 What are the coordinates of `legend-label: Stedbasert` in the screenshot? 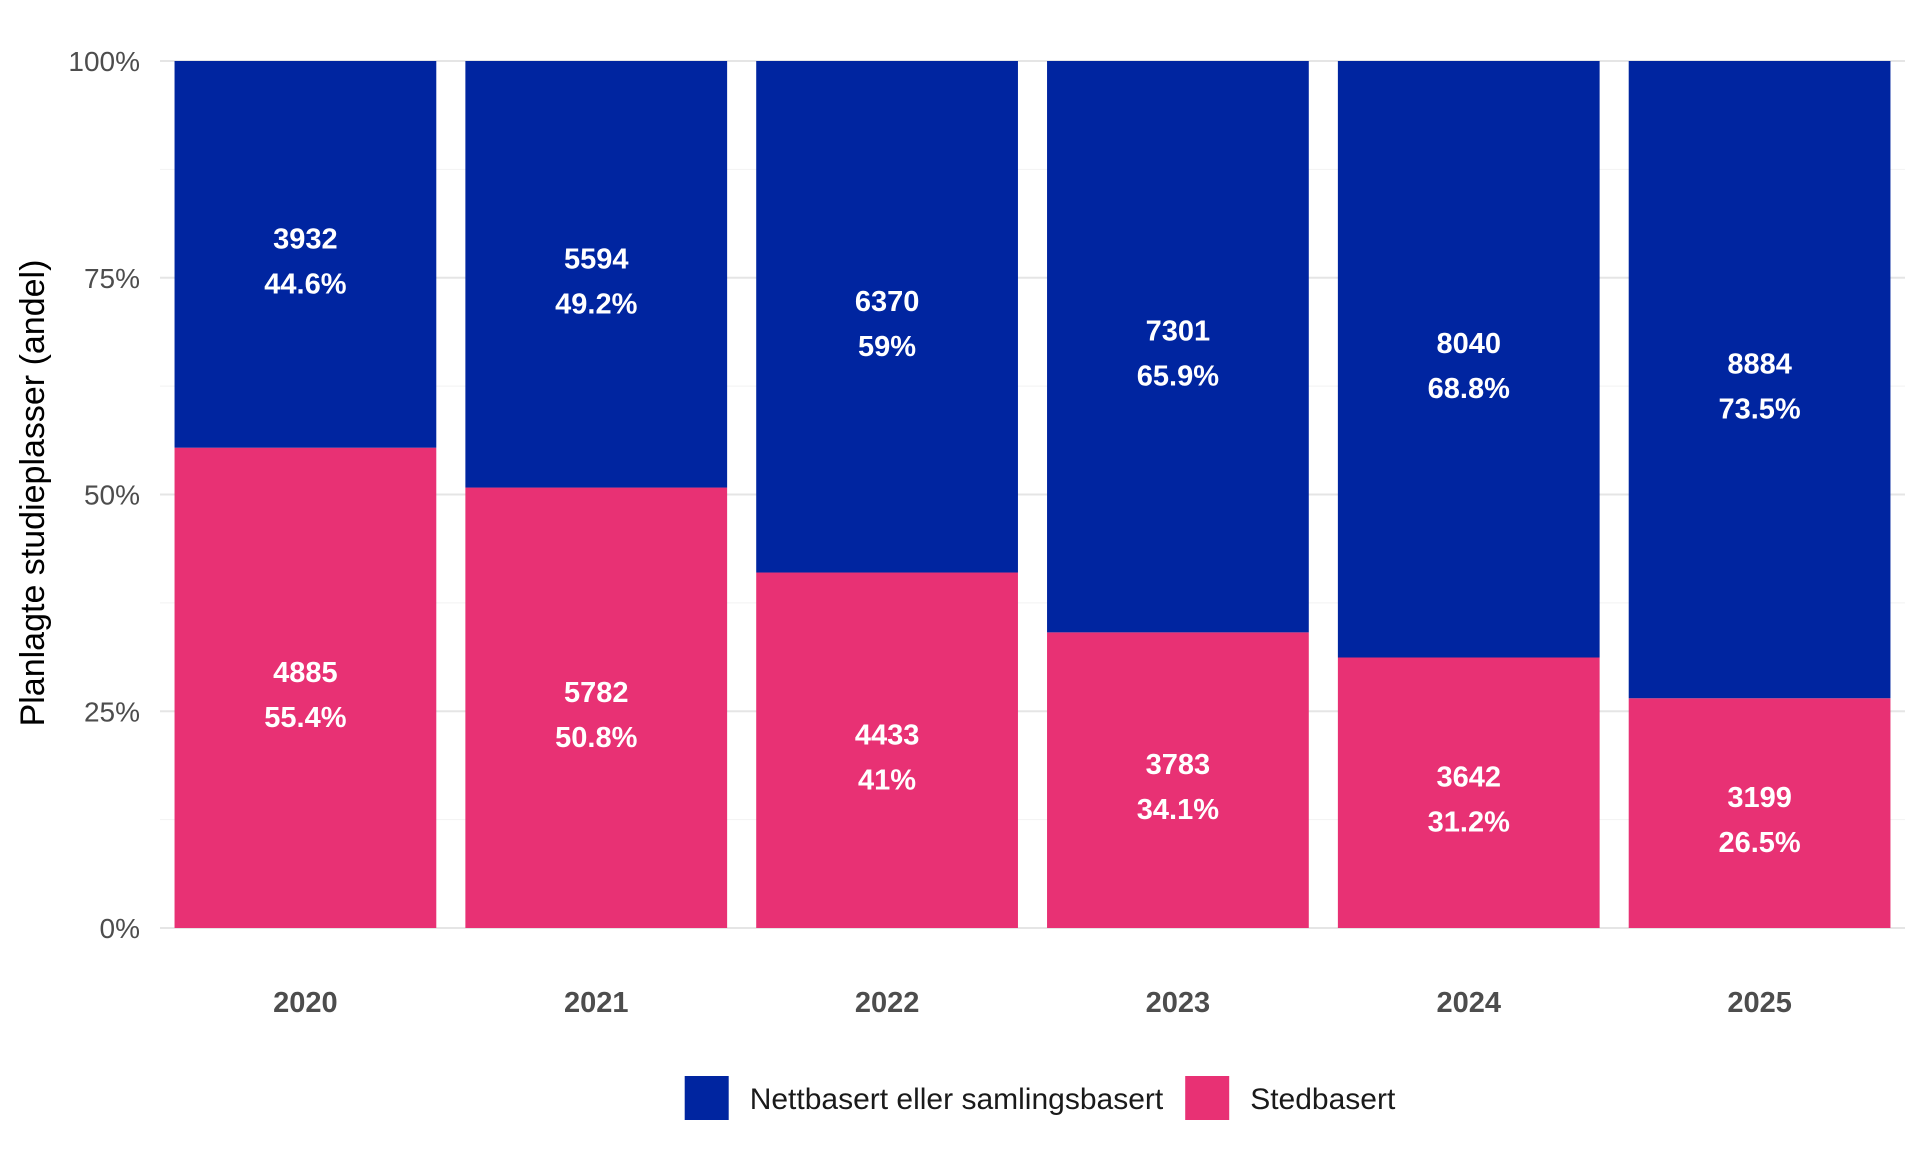 It's located at (1323, 1099).